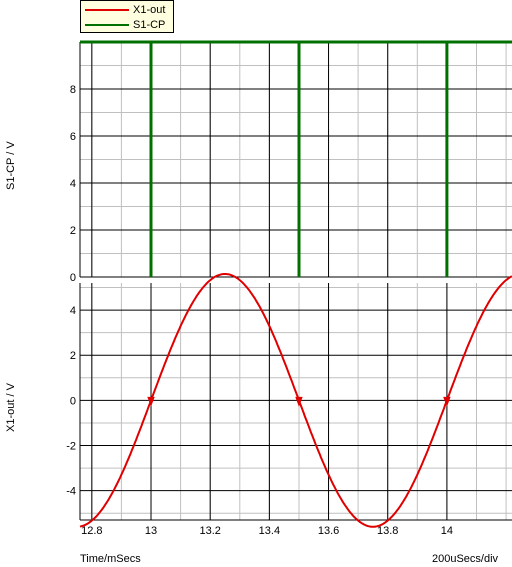 This screenshot has width=512, height=567. Describe the element at coordinates (73, 401) in the screenshot. I see `y-tick-label-bottom: 0` at that location.